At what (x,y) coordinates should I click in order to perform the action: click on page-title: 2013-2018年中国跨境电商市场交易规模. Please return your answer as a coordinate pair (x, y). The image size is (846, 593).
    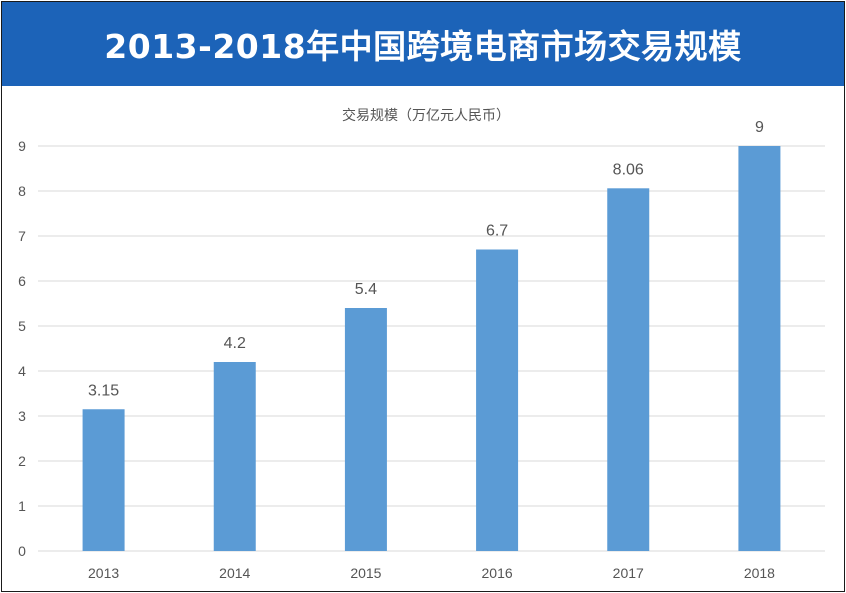
    Looking at the image, I should click on (423, 46).